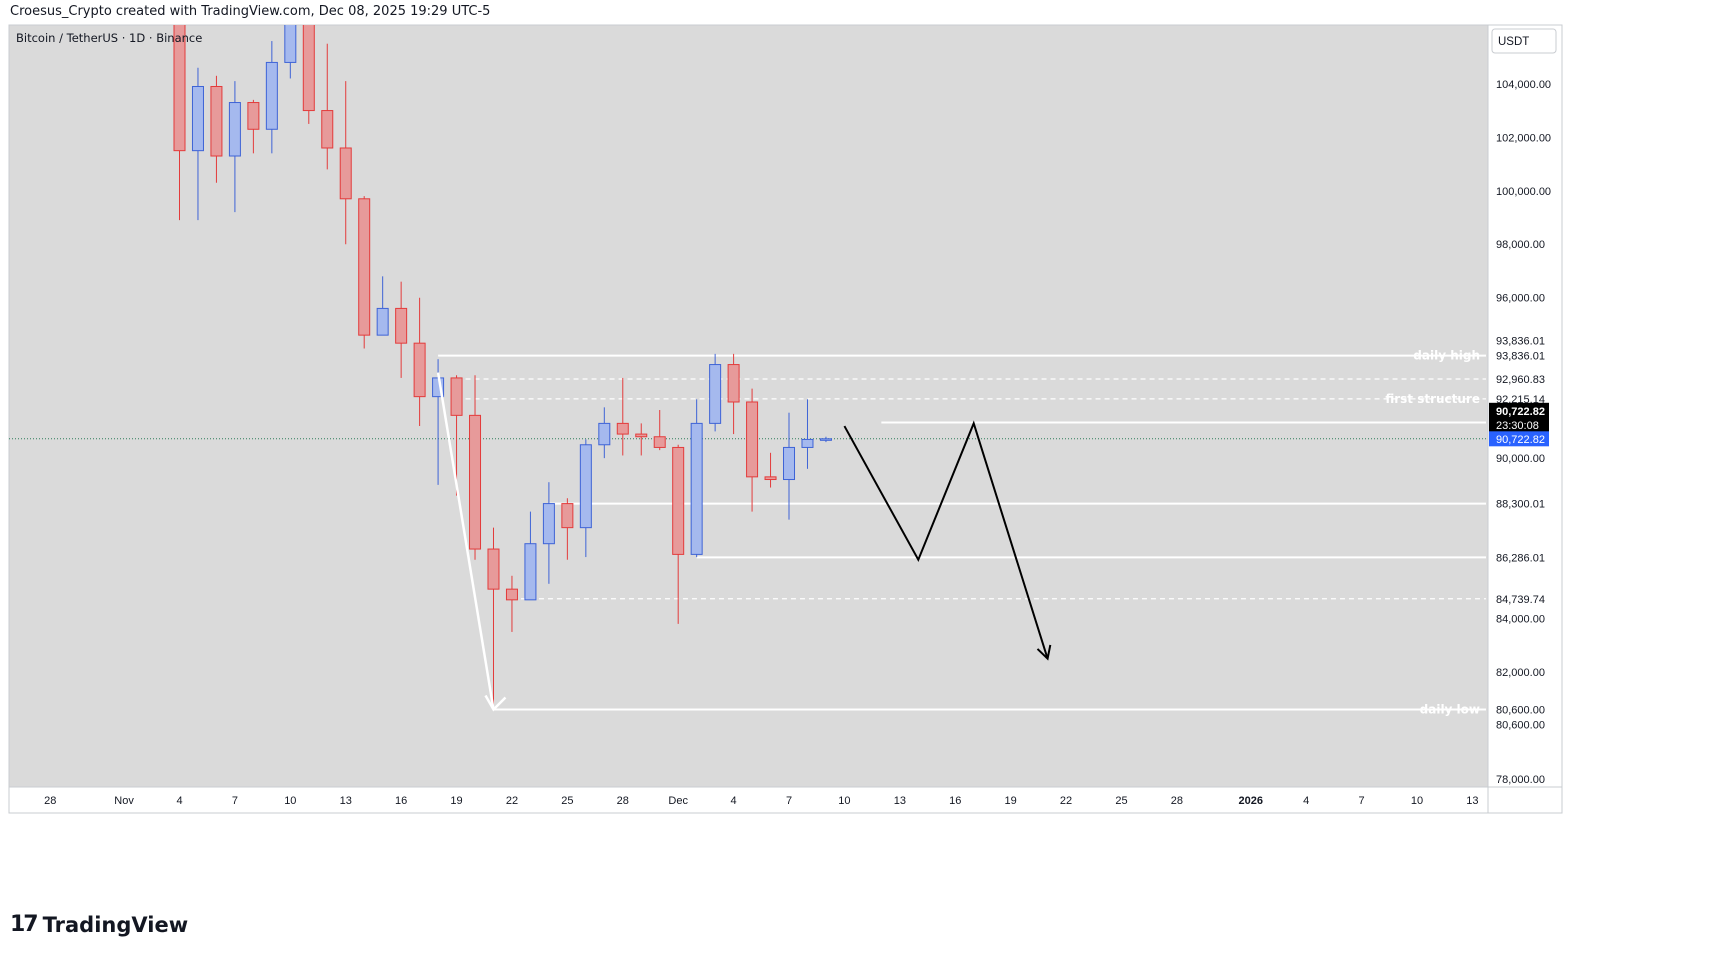 Image resolution: width=1722 pixels, height=953 pixels. I want to click on tradingview-logo-icon: 17, so click(24, 924).